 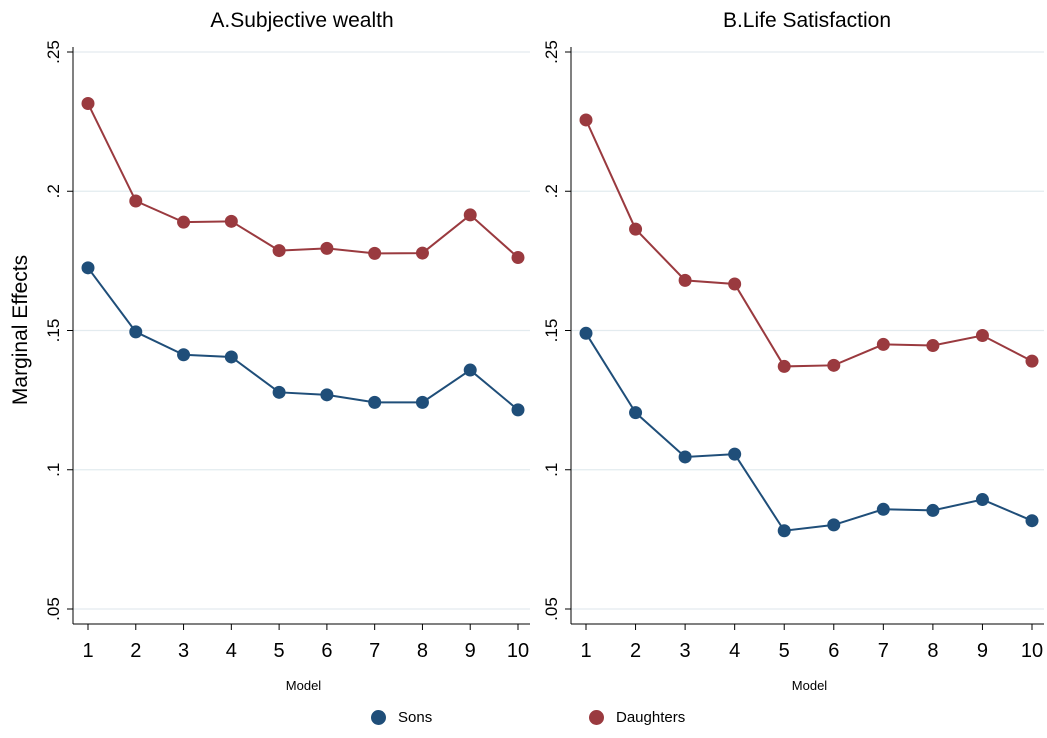 I want to click on y-axis-label: Marginal Effects, so click(x=20, y=330).